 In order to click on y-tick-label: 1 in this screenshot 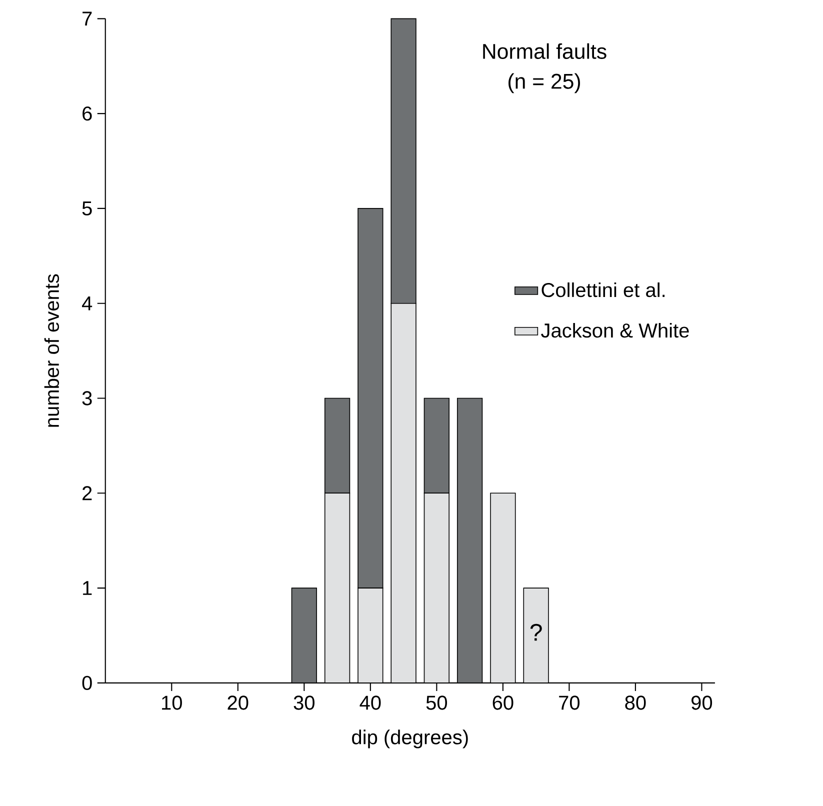, I will do `click(87, 588)`.